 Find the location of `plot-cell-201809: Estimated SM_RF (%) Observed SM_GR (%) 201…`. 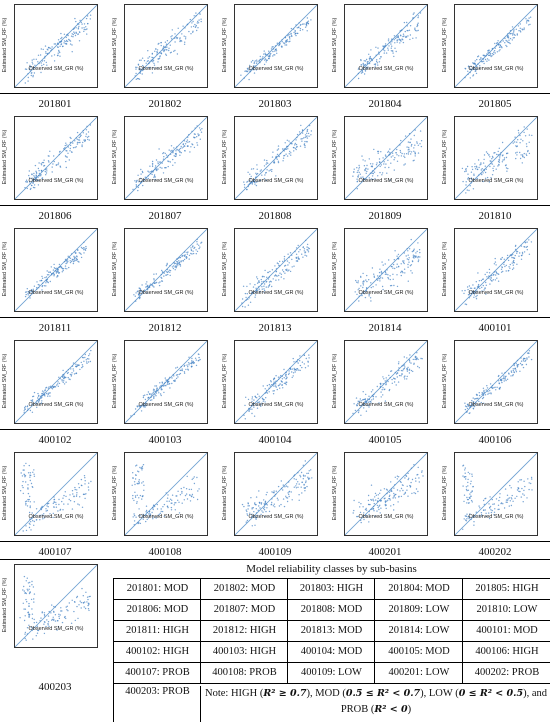

plot-cell-201809: Estimated SM_RF (%) Observed SM_GR (%) 201… is located at coordinates (385, 168).